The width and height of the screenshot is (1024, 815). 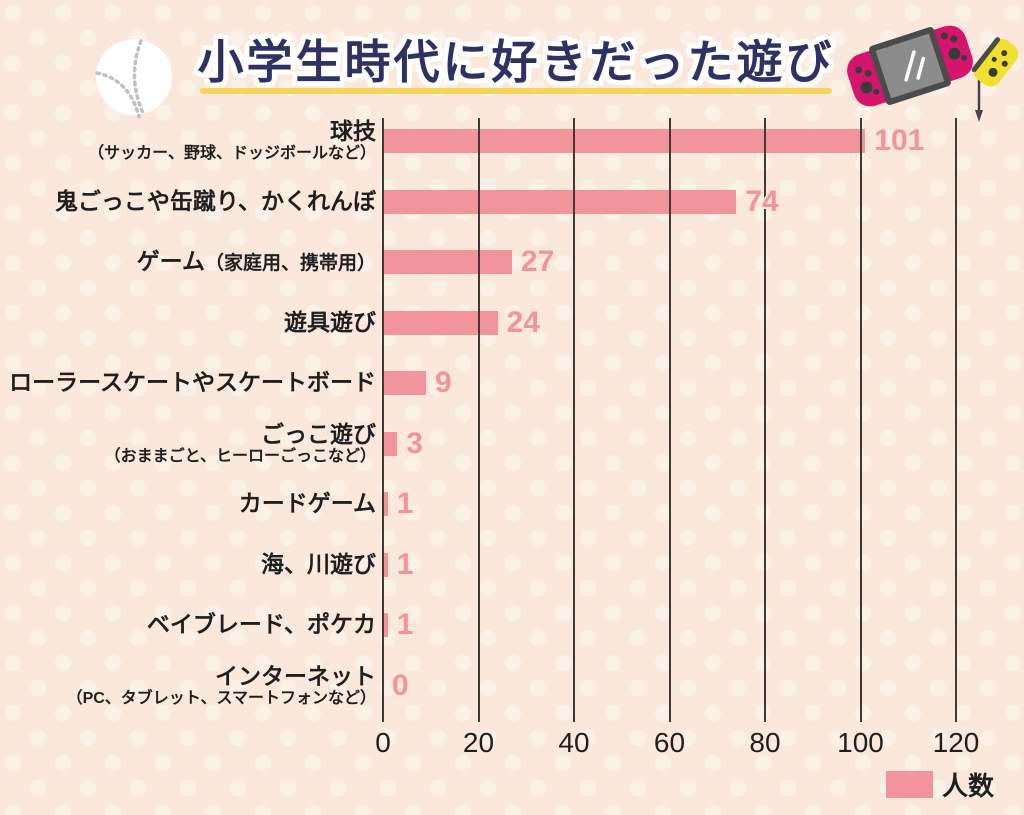 What do you see at coordinates (318, 433) in the screenshot?
I see `category-label-text: ごっこ遊び` at bounding box center [318, 433].